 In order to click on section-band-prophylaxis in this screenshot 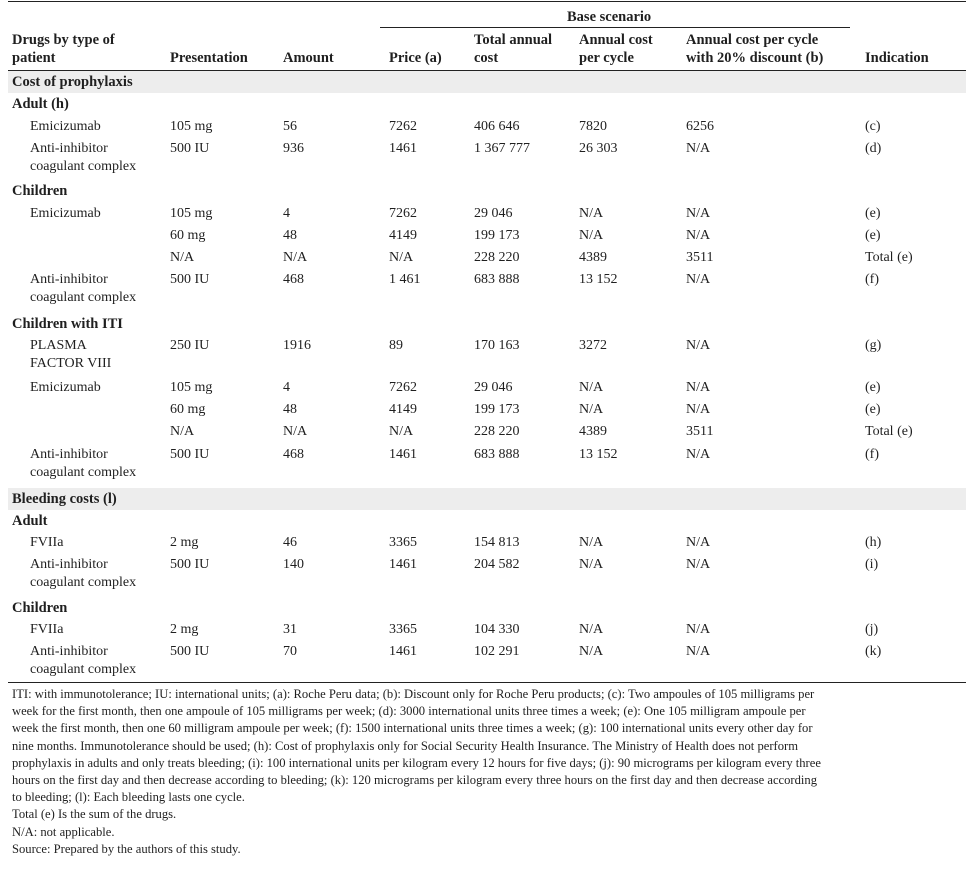, I will do `click(487, 82)`.